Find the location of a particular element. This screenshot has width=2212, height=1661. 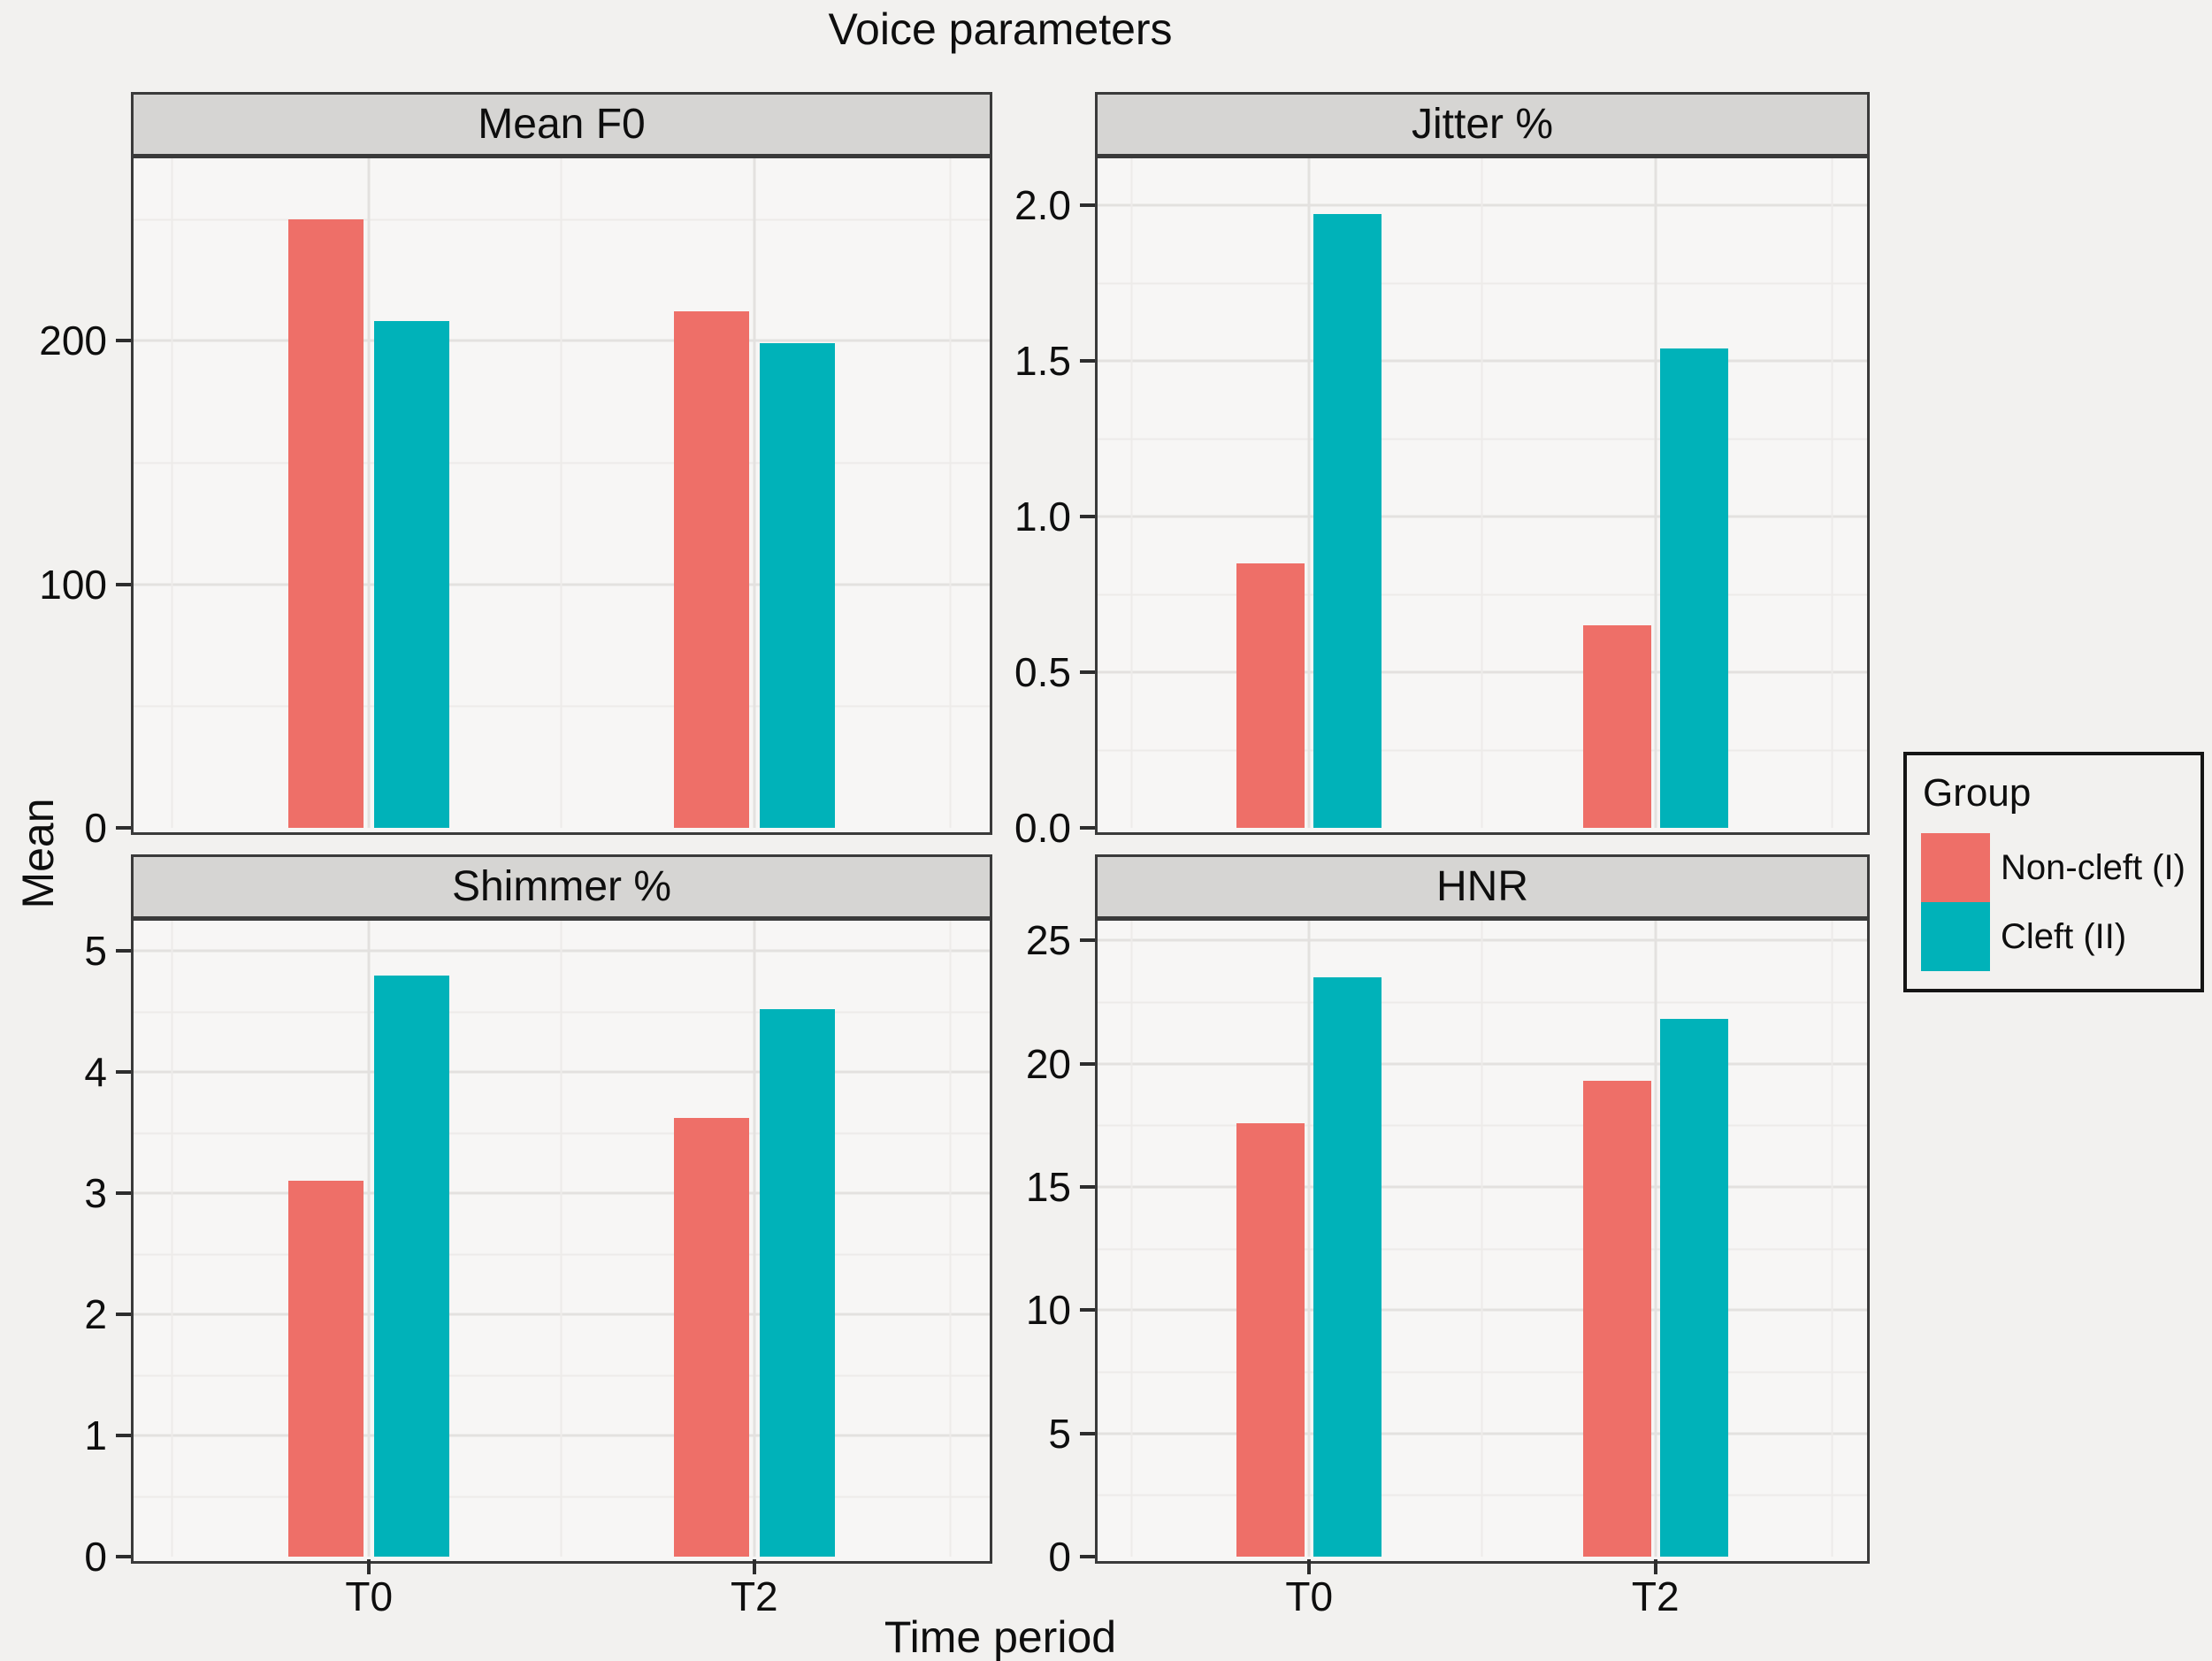

legend-item-cleft: Cleft (II) is located at coordinates (2053, 936).